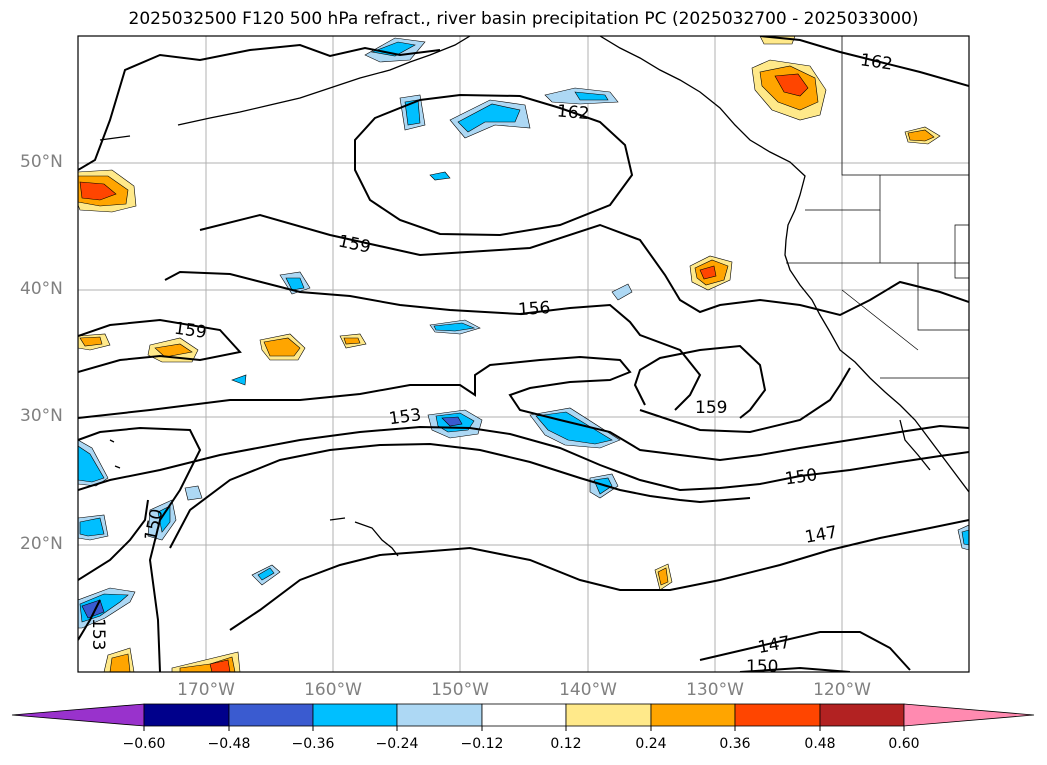 This screenshot has width=1047, height=765. Describe the element at coordinates (735, 744) in the screenshot. I see `colorbar-tick-label: 0.36` at that location.